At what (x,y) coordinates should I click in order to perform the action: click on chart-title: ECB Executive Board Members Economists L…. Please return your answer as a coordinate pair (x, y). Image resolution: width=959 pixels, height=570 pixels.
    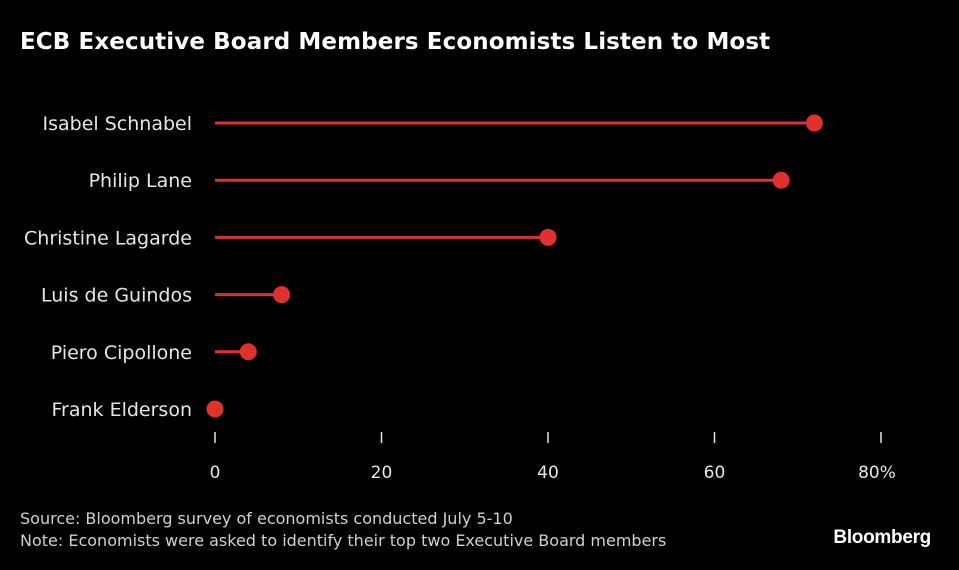
    Looking at the image, I should click on (395, 42).